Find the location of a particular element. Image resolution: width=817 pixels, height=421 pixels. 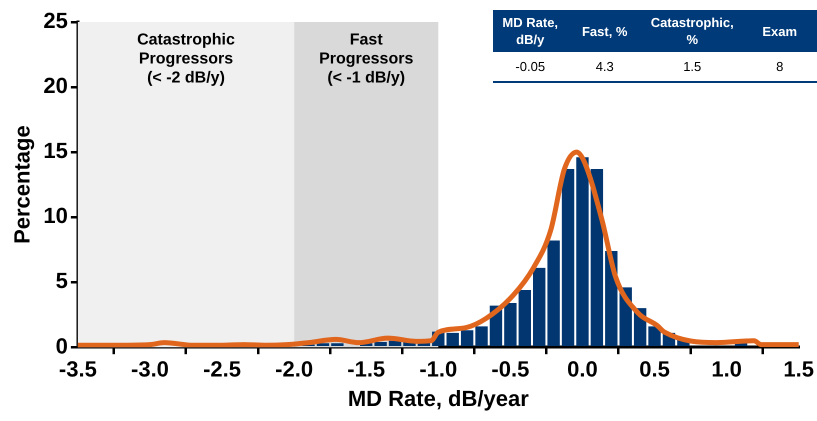

annotation: -0.05 is located at coordinates (530, 67).